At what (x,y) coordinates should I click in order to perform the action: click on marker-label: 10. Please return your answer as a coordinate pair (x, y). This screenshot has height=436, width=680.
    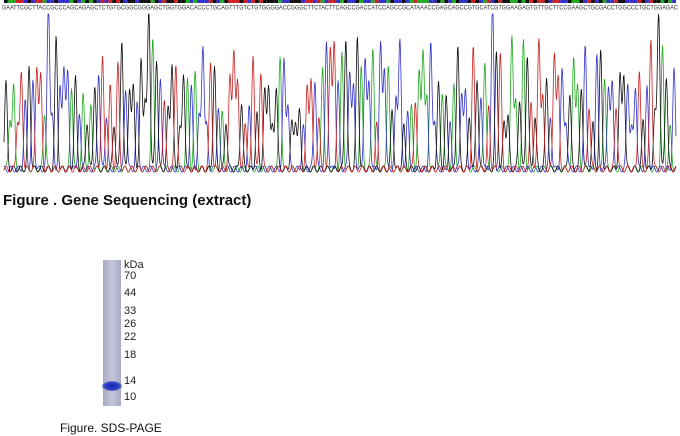
    Looking at the image, I should click on (130, 397).